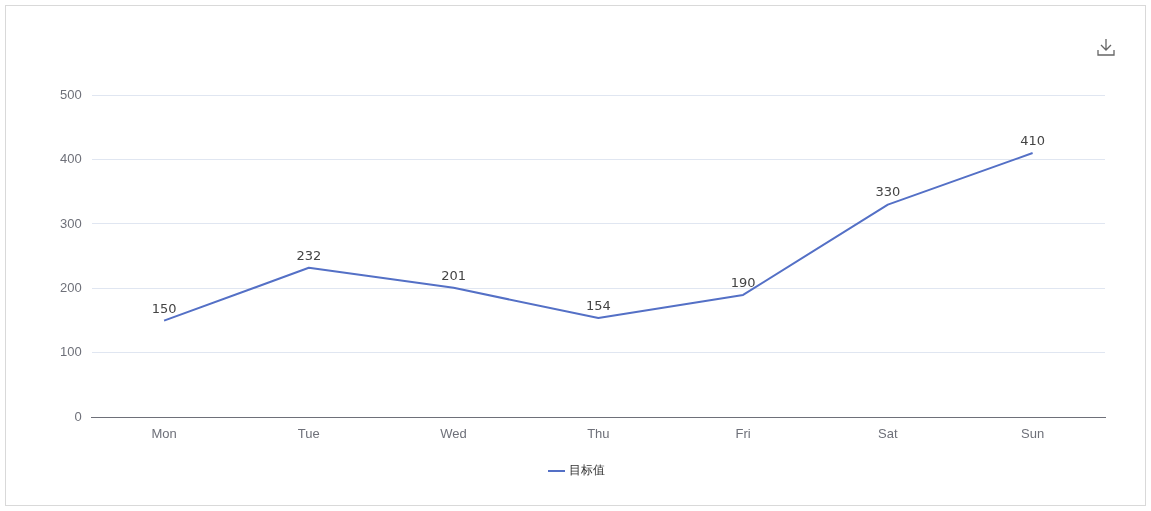 This screenshot has width=1151, height=511. I want to click on y-tick-label: 0, so click(78, 416).